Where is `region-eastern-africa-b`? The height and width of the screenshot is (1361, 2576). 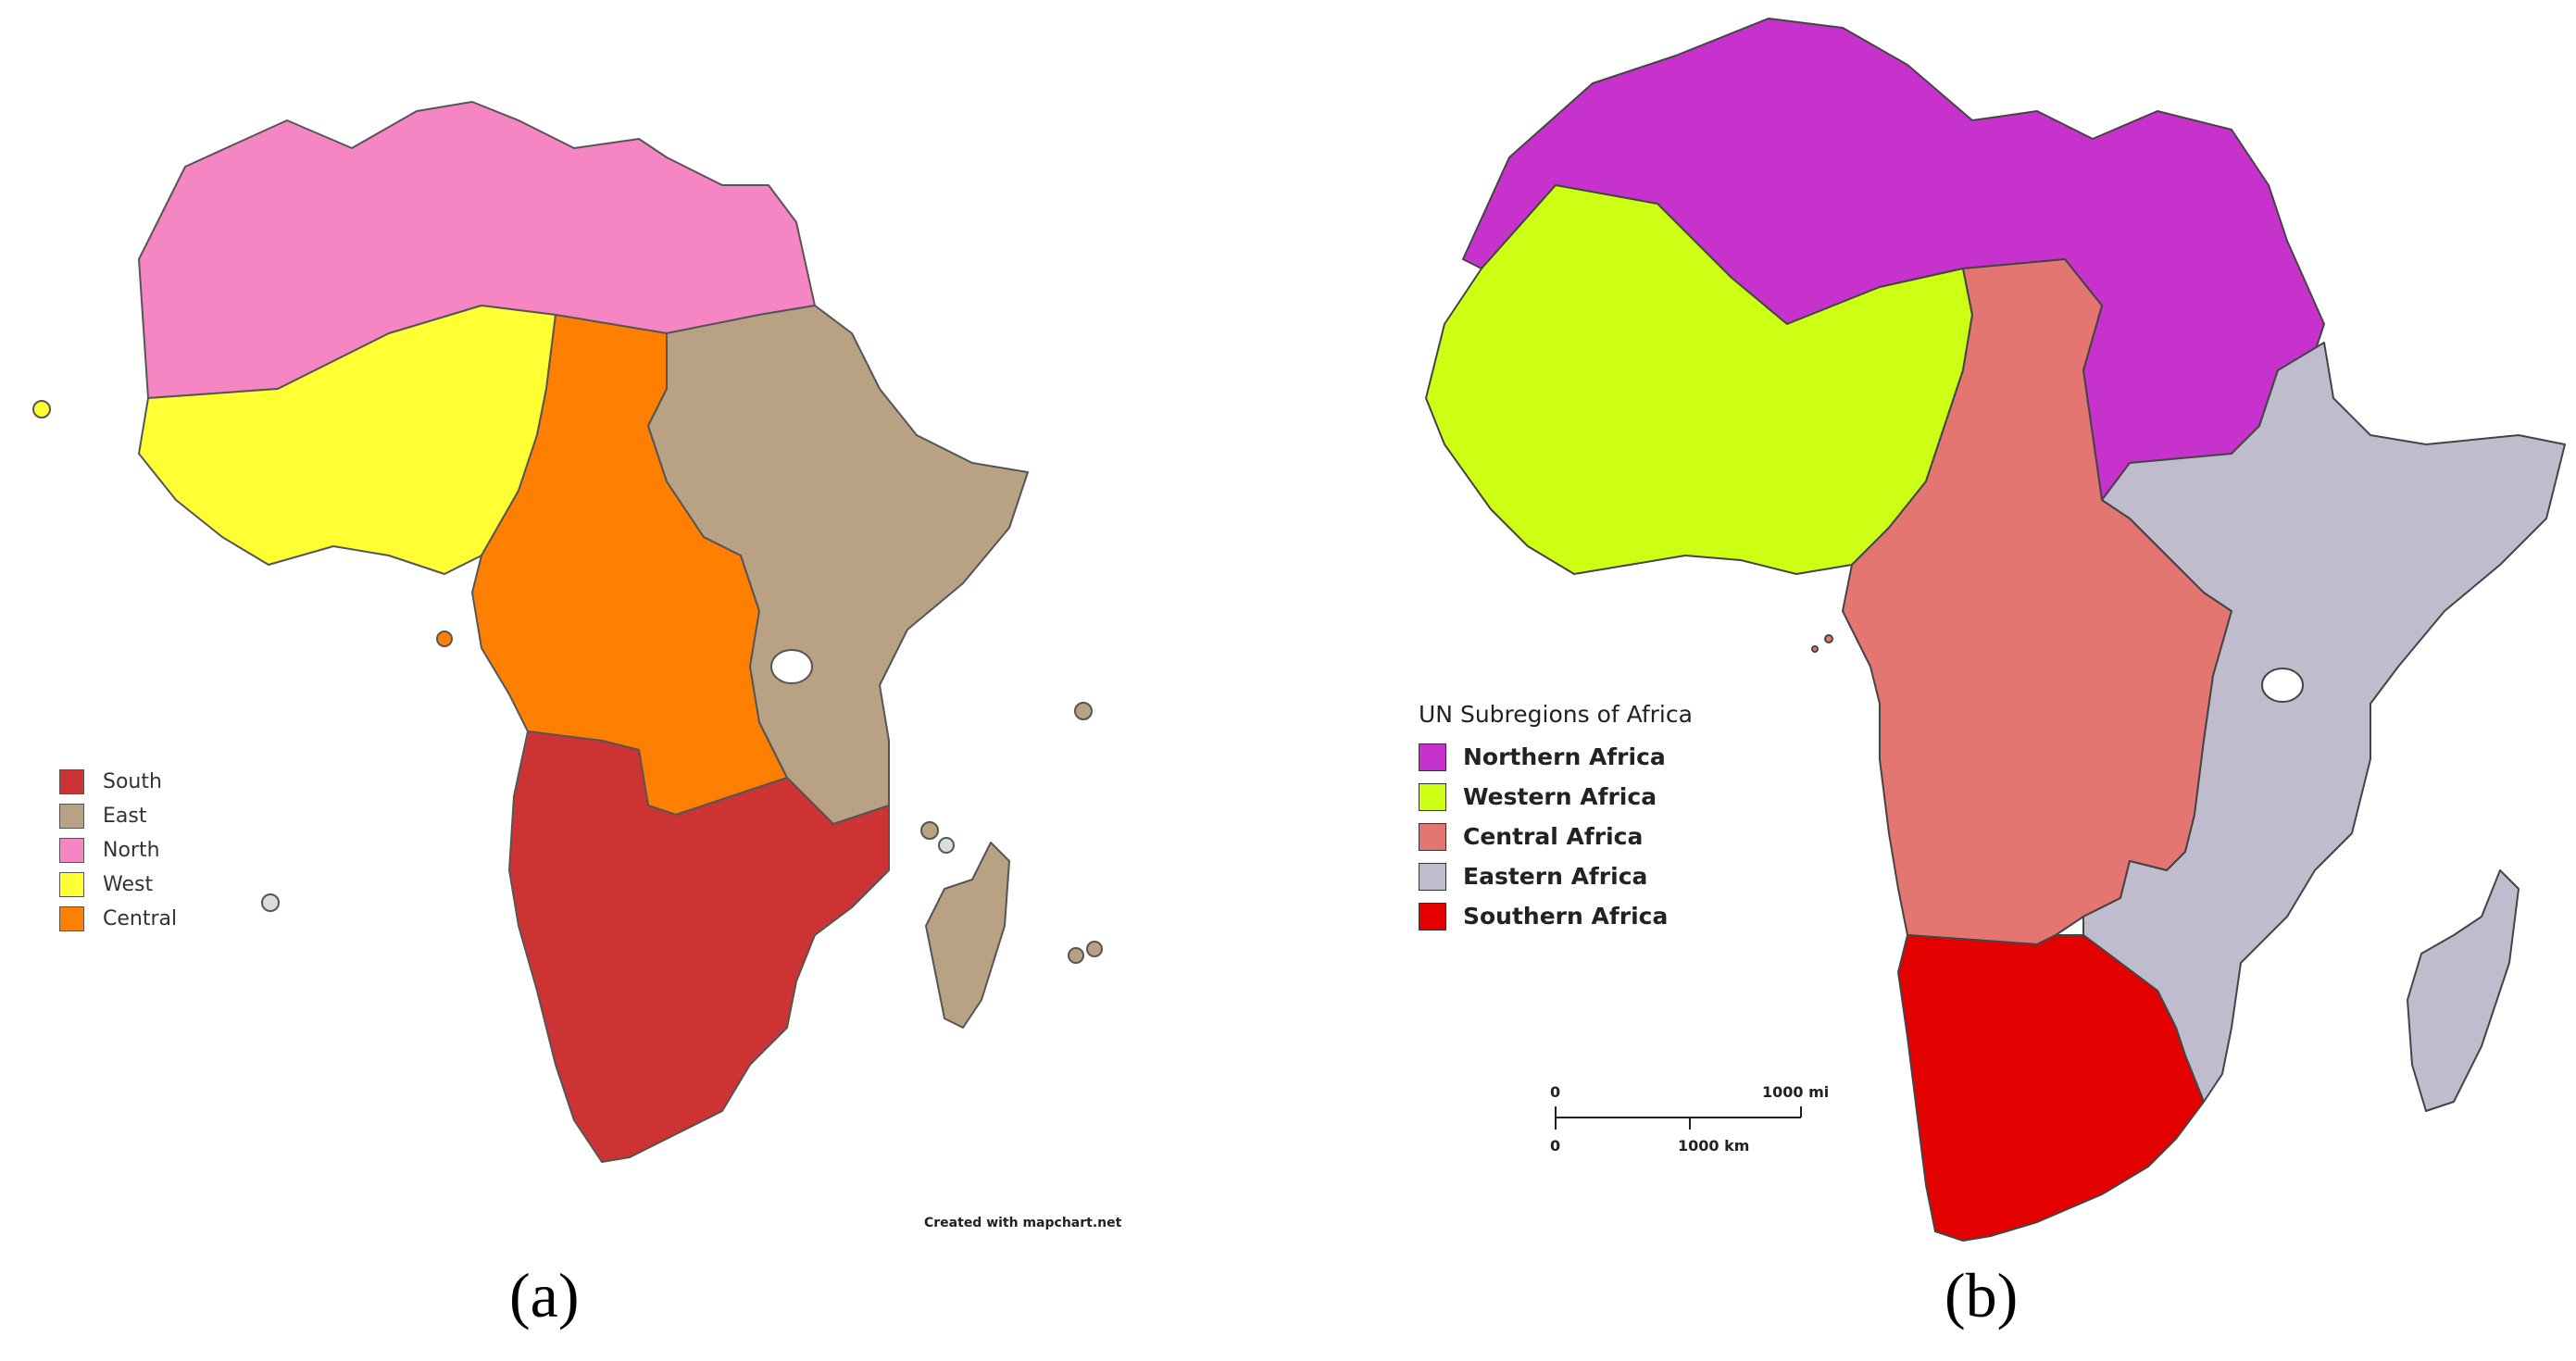 region-eastern-africa-b is located at coordinates (2324, 722).